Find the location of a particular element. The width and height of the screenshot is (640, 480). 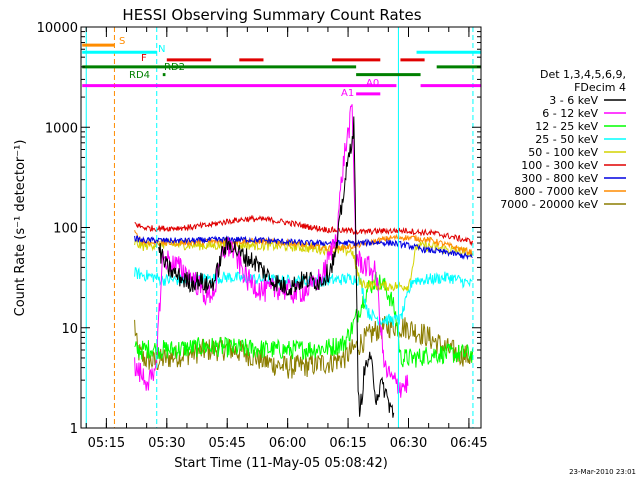

legend-label-2: 12 - 25 keV is located at coordinates (566, 126).